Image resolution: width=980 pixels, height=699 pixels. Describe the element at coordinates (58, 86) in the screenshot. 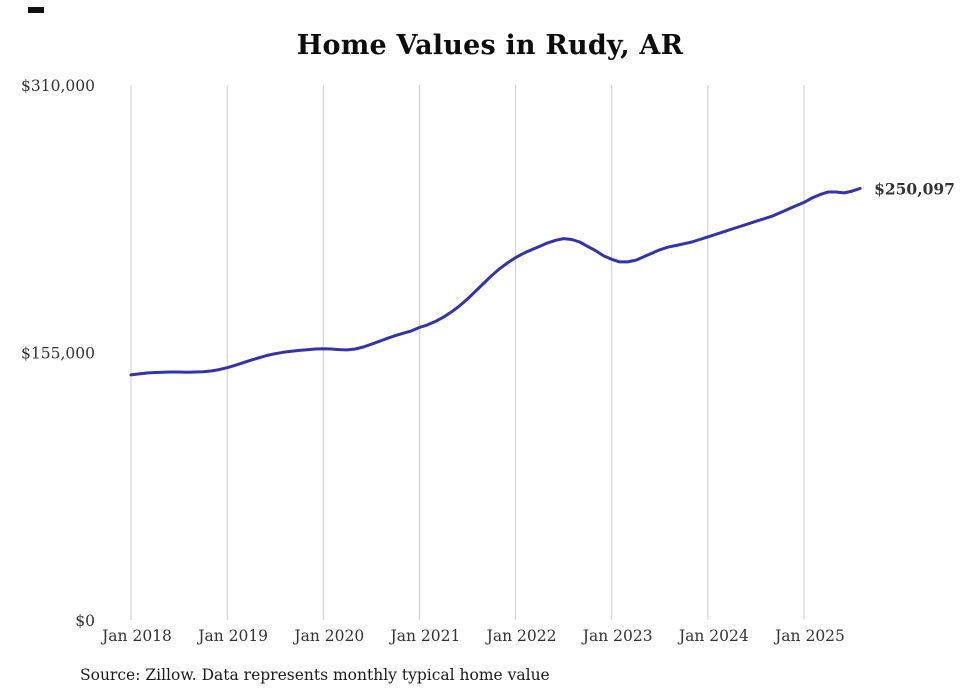

I see `y-tick-label: $310,000` at that location.